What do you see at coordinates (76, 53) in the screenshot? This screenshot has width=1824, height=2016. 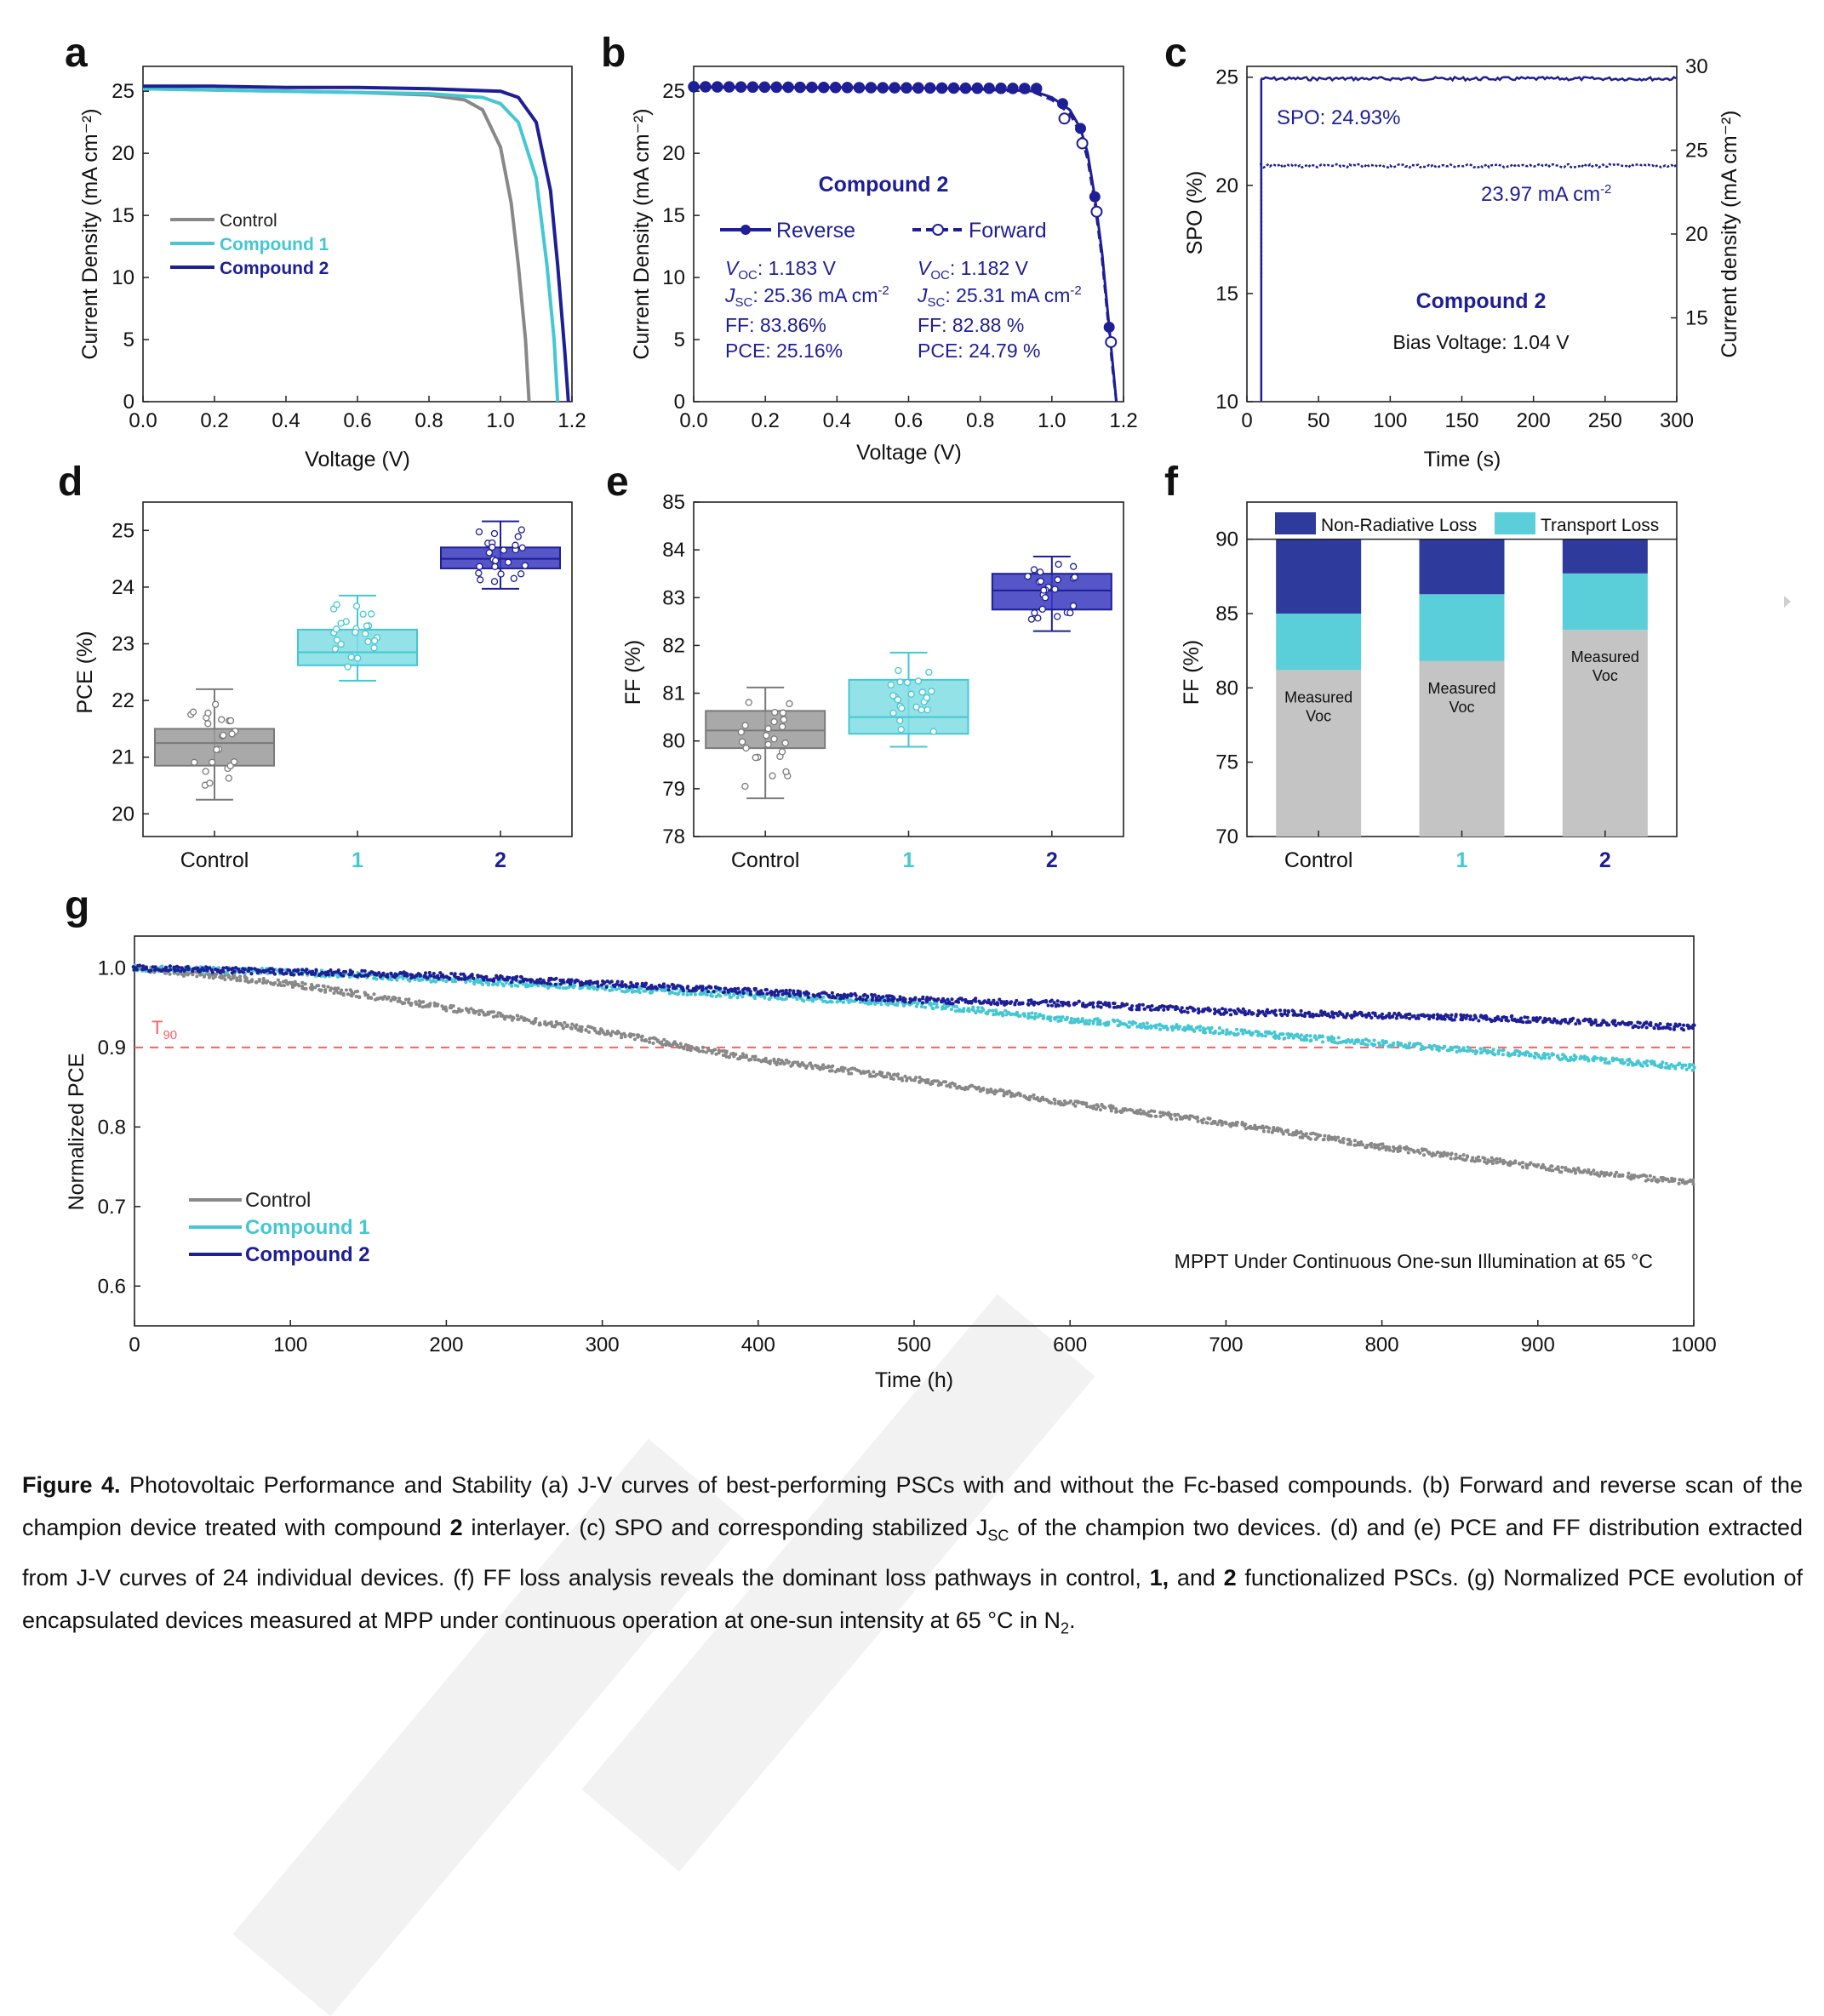 I see `panel-label-a: a` at bounding box center [76, 53].